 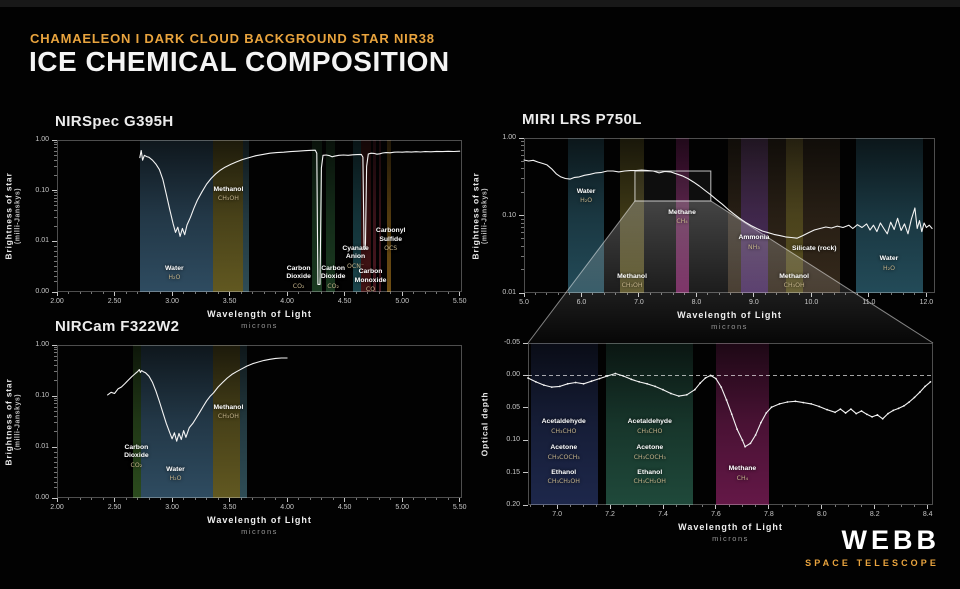 I want to click on spectrum-curve, so click(x=728, y=199).